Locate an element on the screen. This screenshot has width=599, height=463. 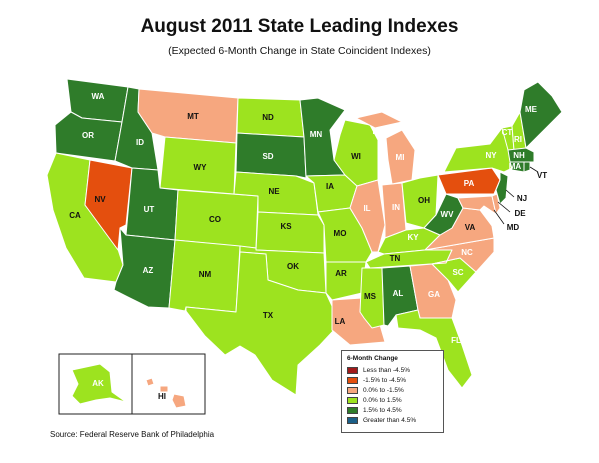
state-label-MA: NH is located at coordinates (519, 155).